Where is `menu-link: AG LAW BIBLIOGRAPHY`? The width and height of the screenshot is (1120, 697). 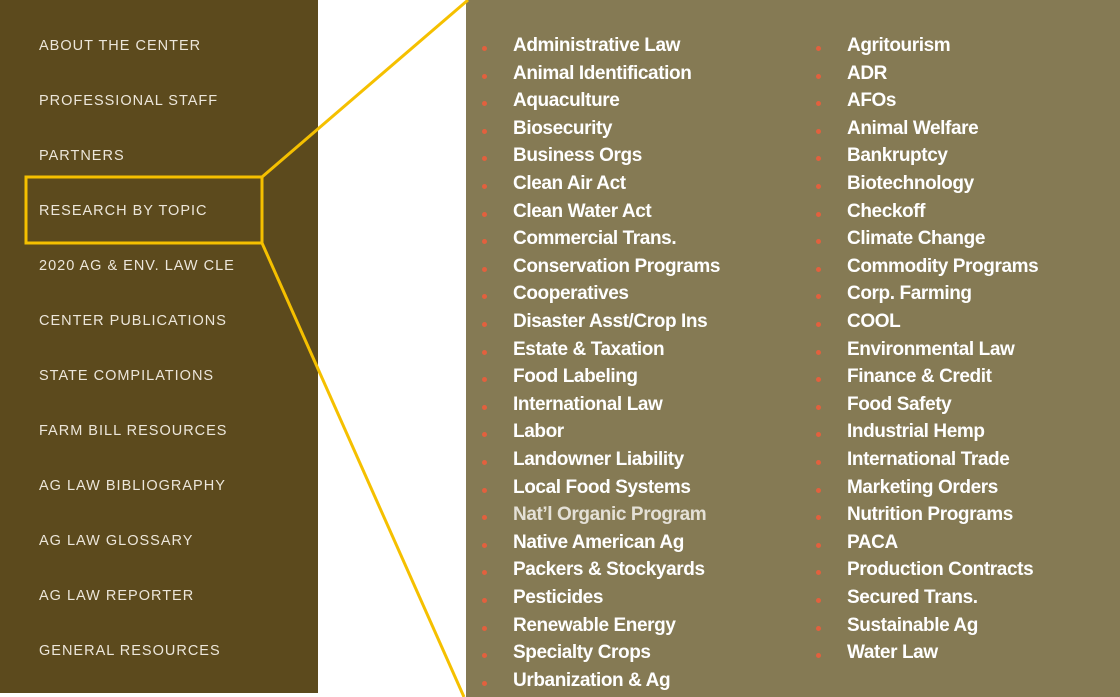
menu-link: AG LAW BIBLIOGRAPHY is located at coordinates (132, 486).